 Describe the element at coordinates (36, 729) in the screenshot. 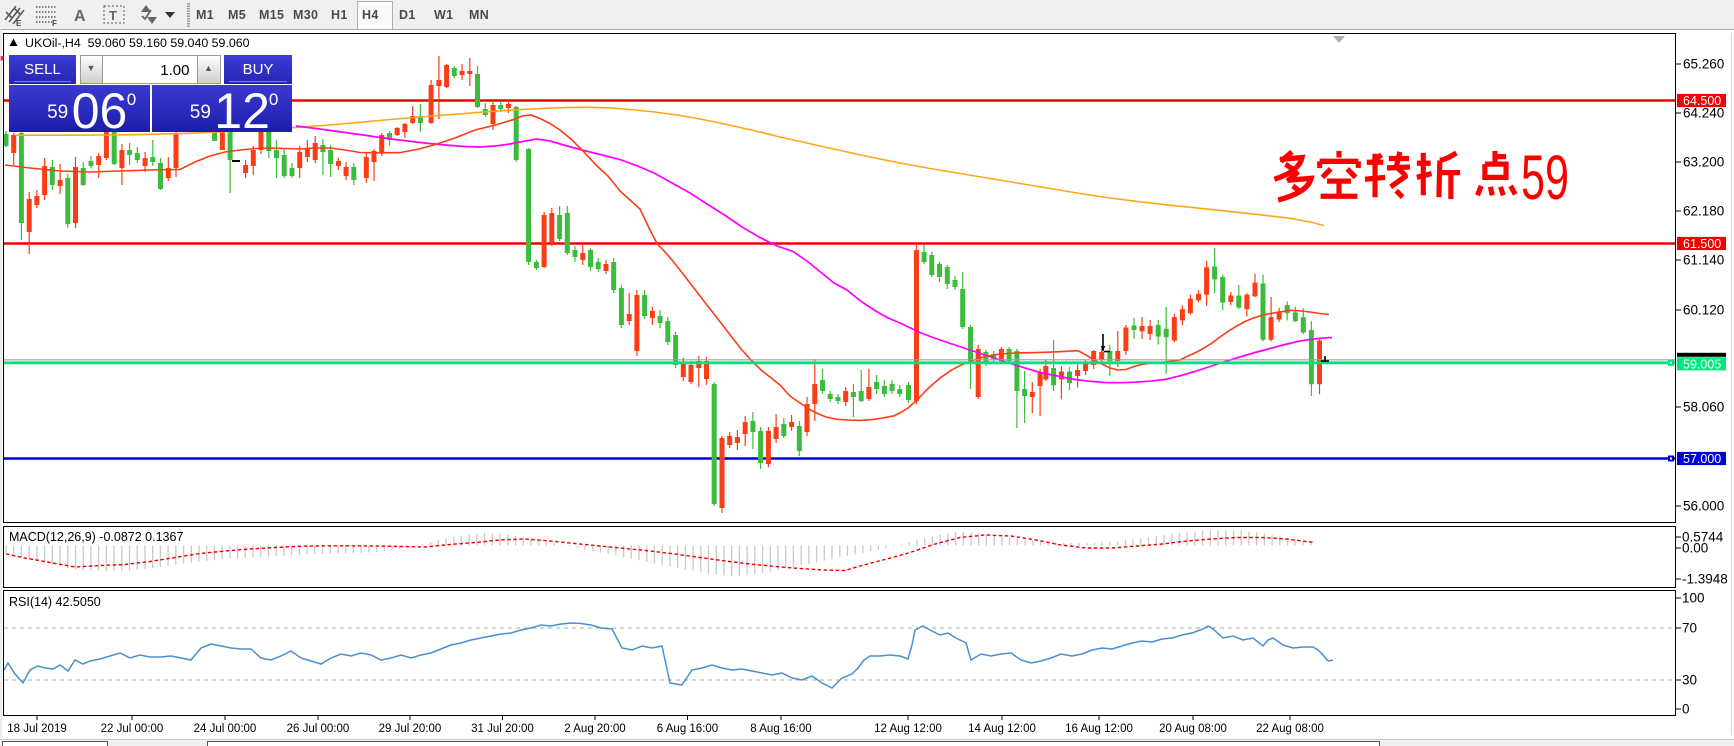

I see `svg-text: 18 Jul 2019` at that location.